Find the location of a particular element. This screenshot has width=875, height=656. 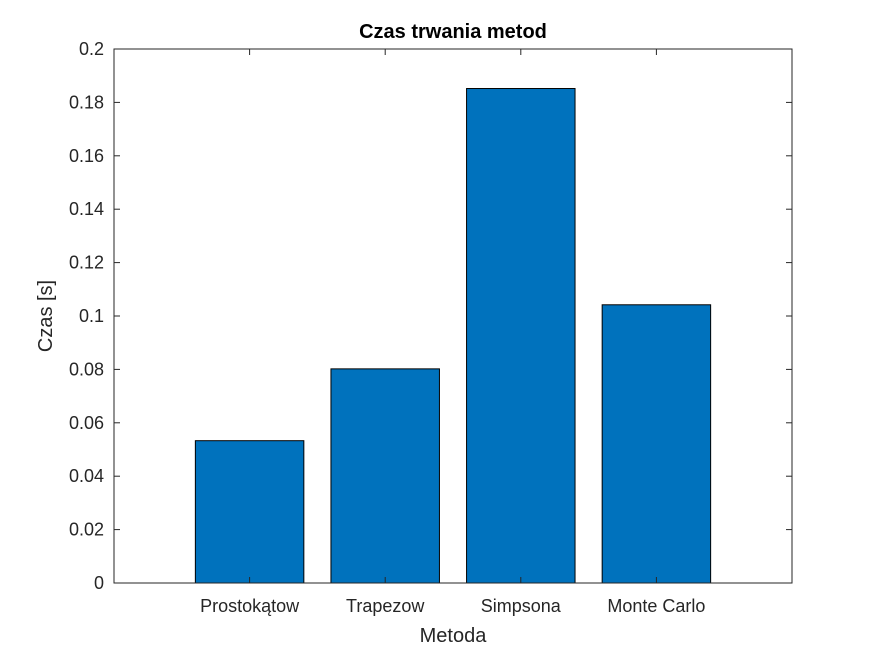

bar-prostokątow is located at coordinates (249, 512).